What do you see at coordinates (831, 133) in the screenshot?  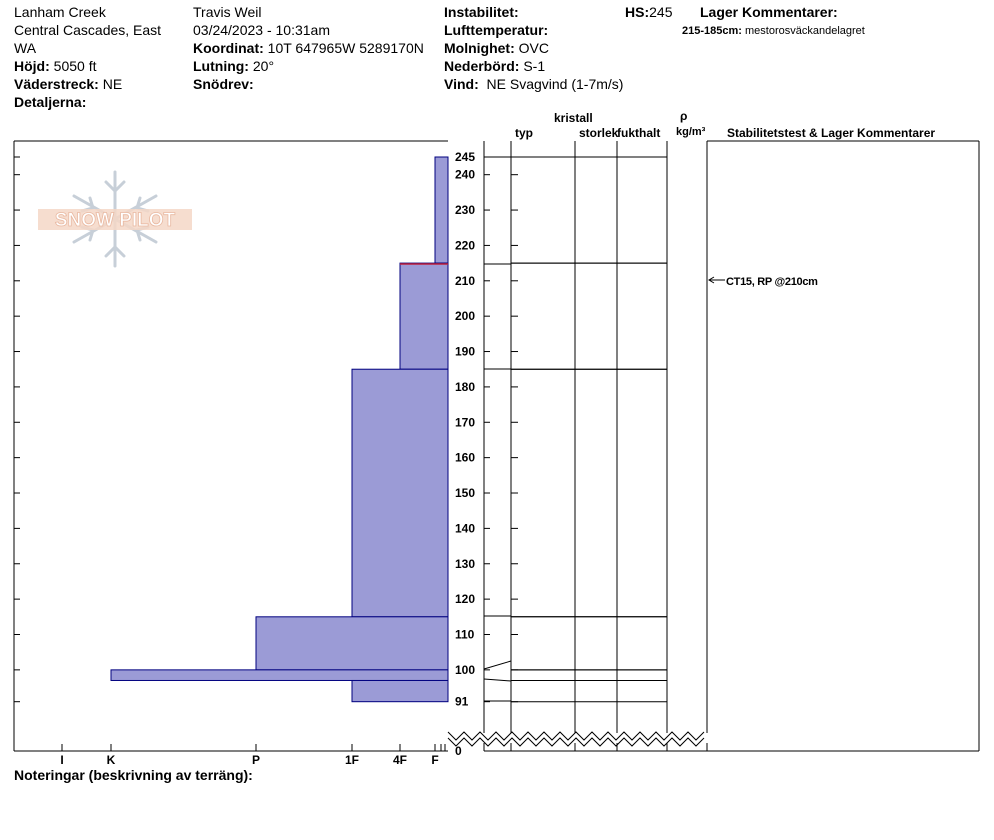 I see `column-header-stability: Stabilitetstest & Lager Kommentarer` at bounding box center [831, 133].